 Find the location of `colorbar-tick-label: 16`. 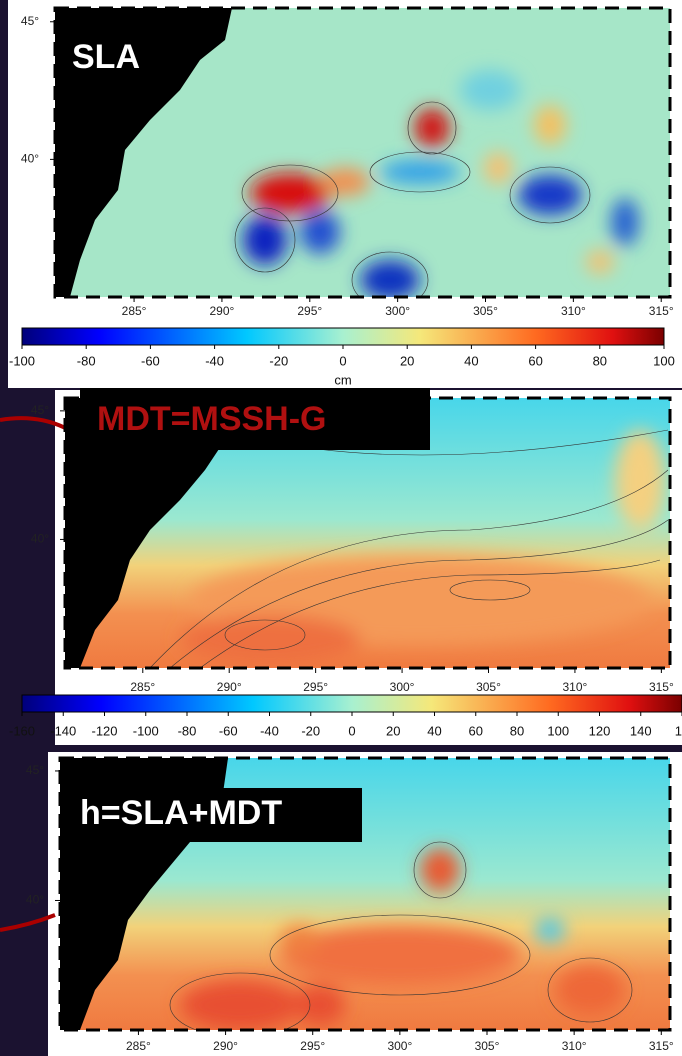

colorbar-tick-label: 16 is located at coordinates (678, 730).